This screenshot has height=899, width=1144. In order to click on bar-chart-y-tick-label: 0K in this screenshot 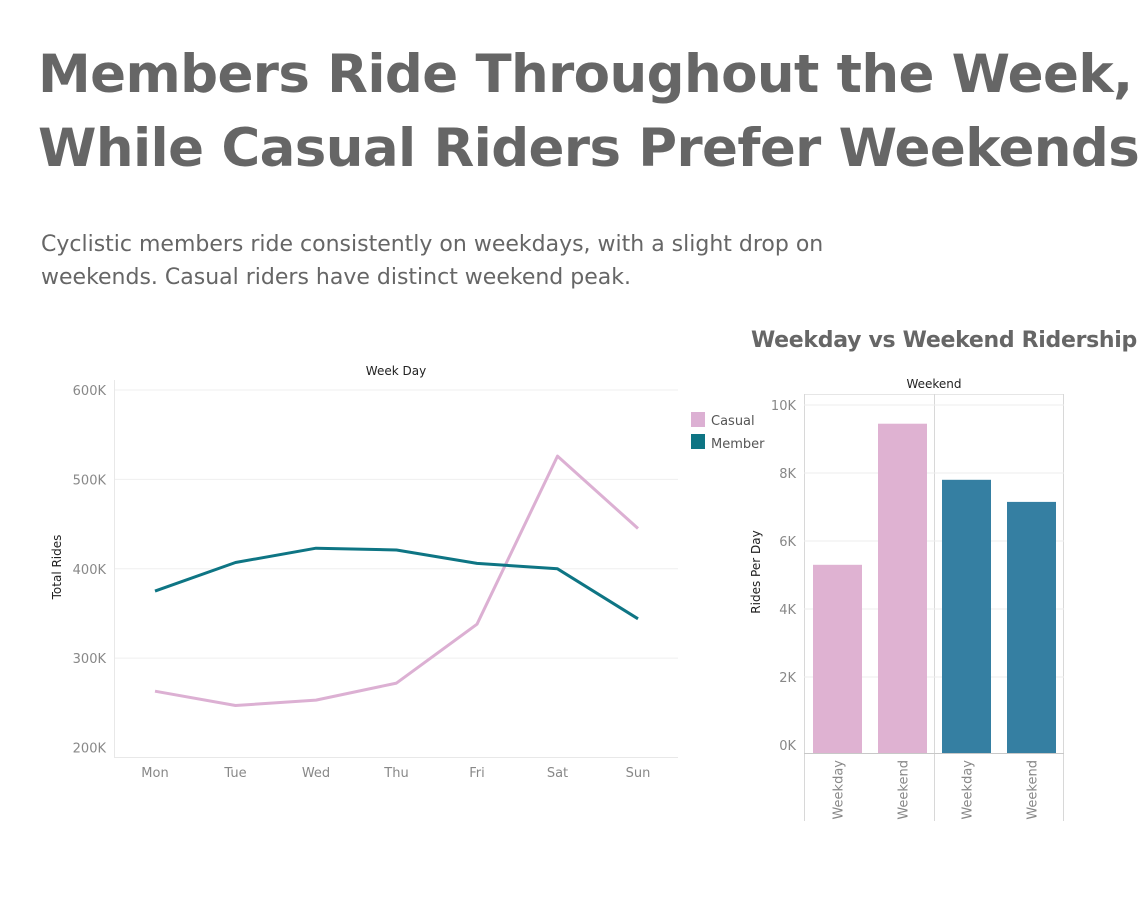, I will do `click(787, 746)`.